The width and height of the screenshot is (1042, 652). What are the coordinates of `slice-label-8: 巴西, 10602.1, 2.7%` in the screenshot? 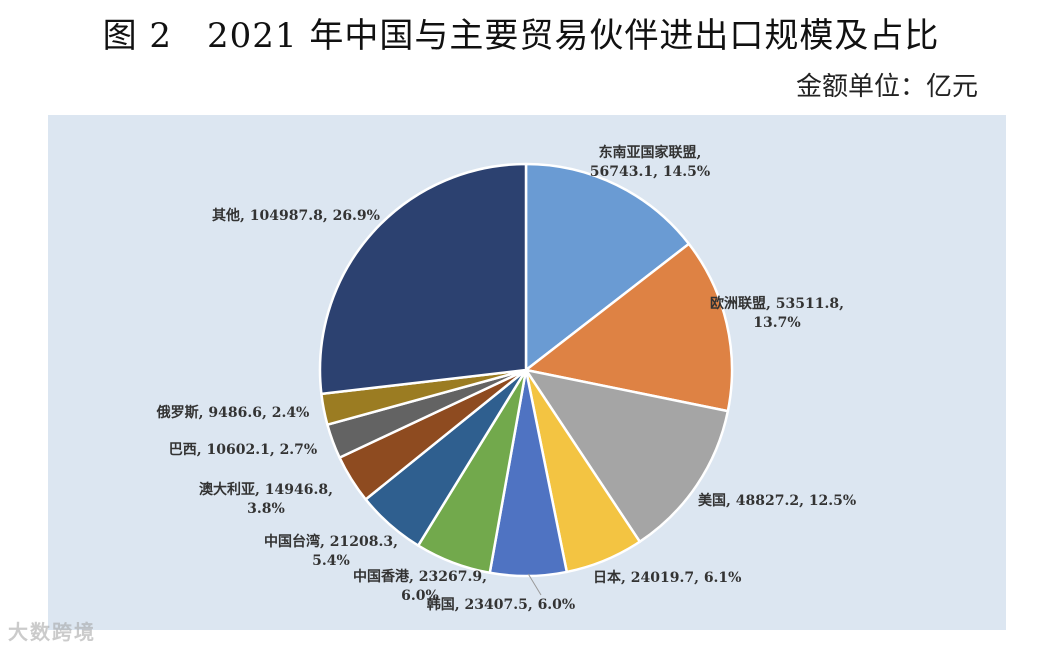 It's located at (243, 450).